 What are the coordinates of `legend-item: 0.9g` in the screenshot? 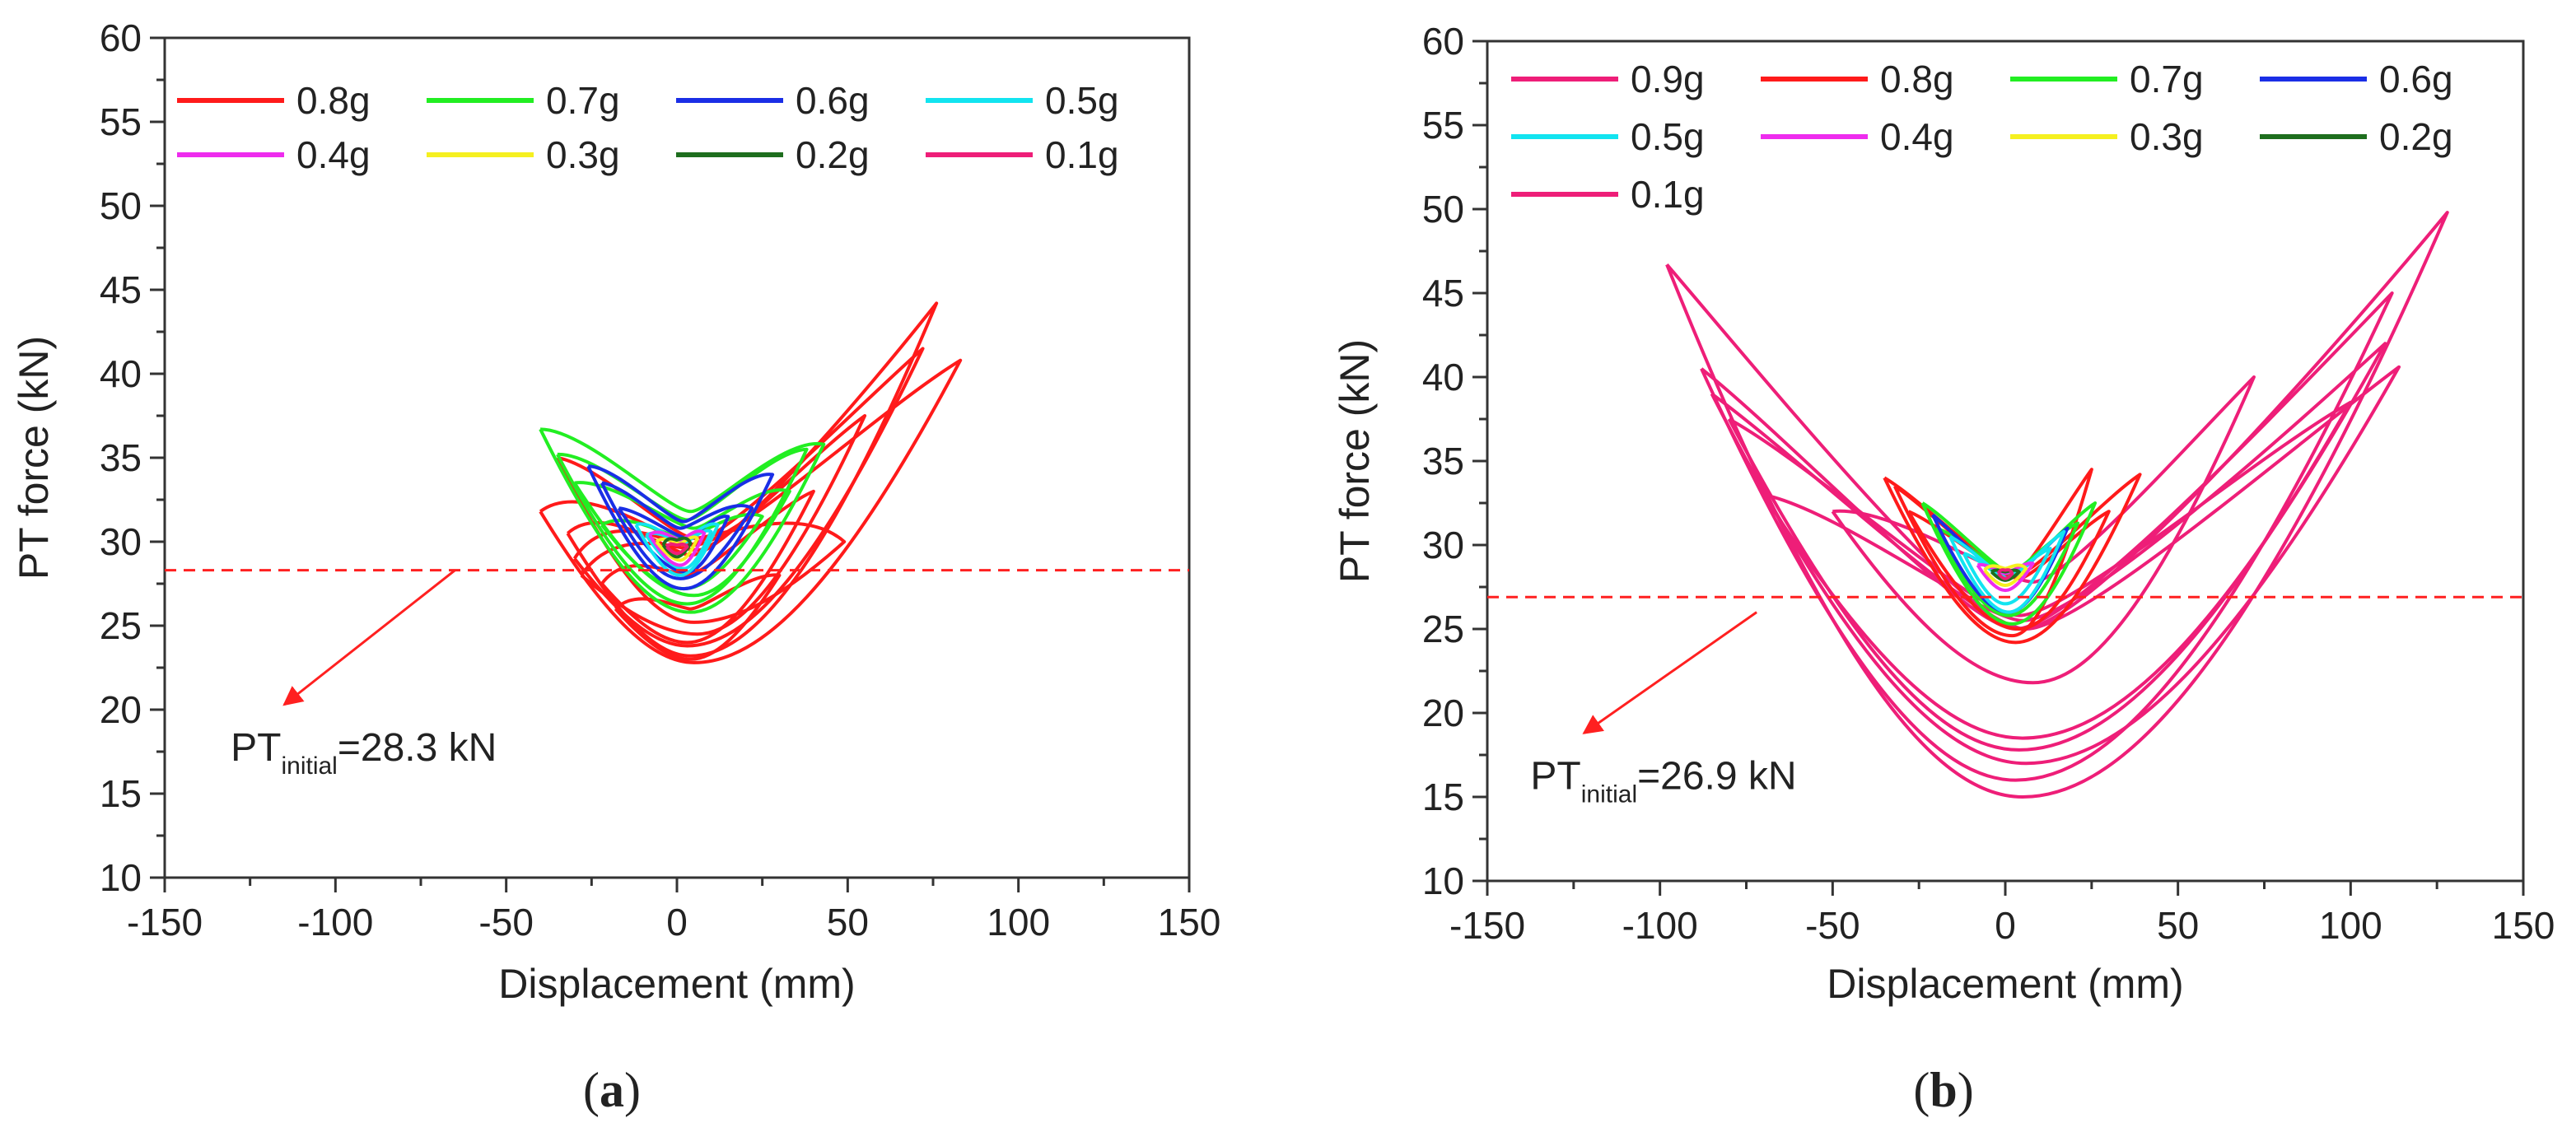 It's located at (1608, 79).